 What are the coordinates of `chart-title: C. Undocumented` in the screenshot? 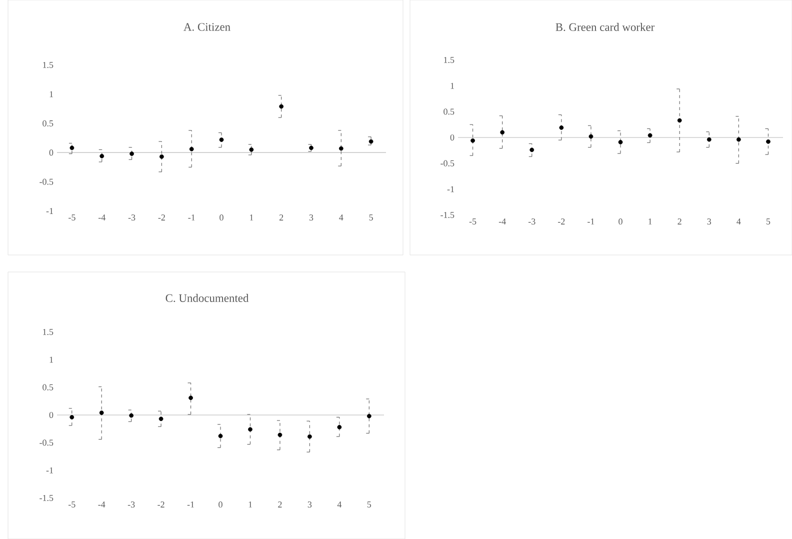 It's located at (207, 298).